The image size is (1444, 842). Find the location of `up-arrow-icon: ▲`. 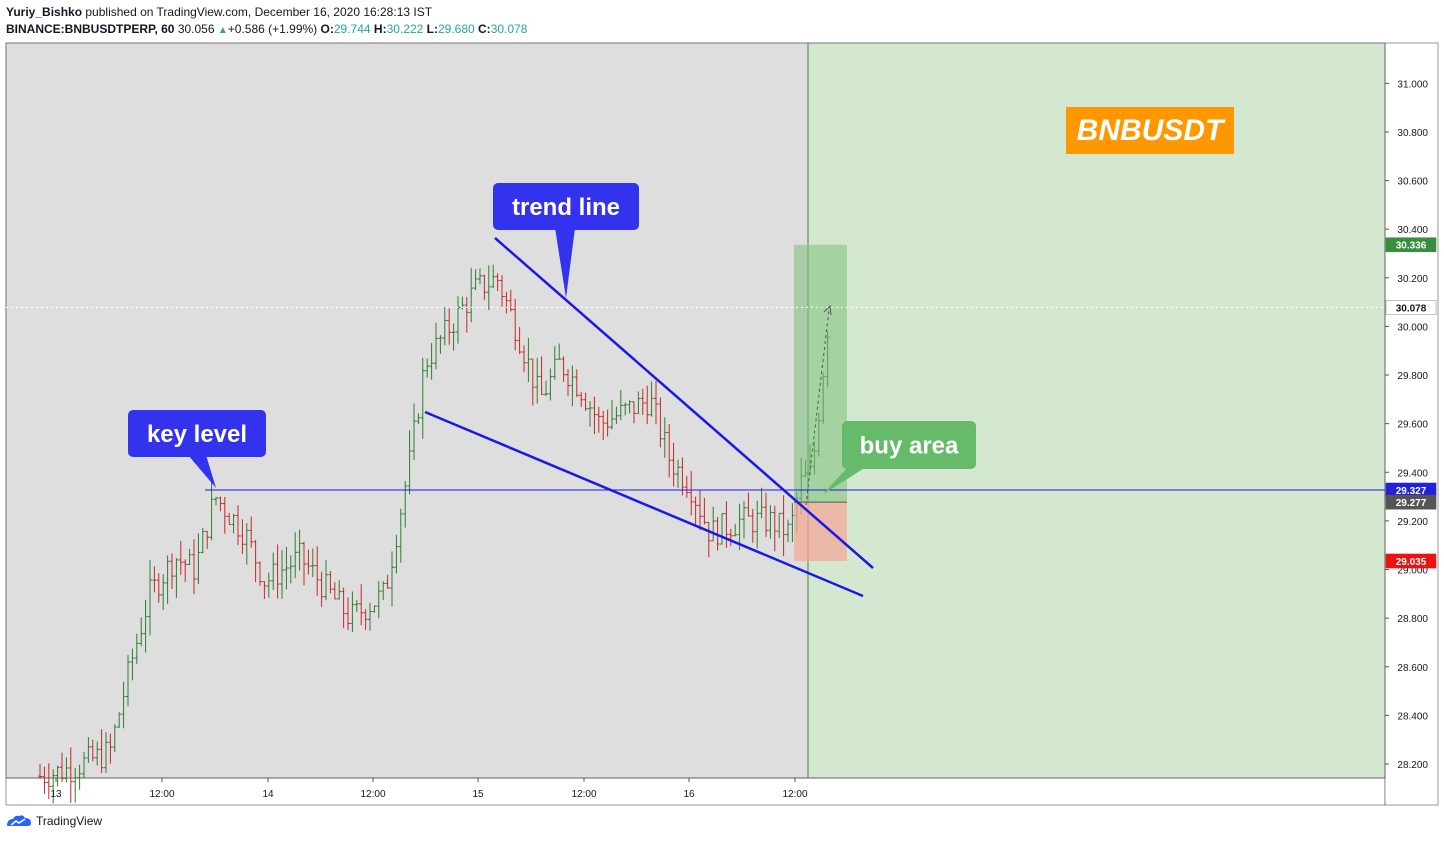

up-arrow-icon: ▲ is located at coordinates (222, 30).